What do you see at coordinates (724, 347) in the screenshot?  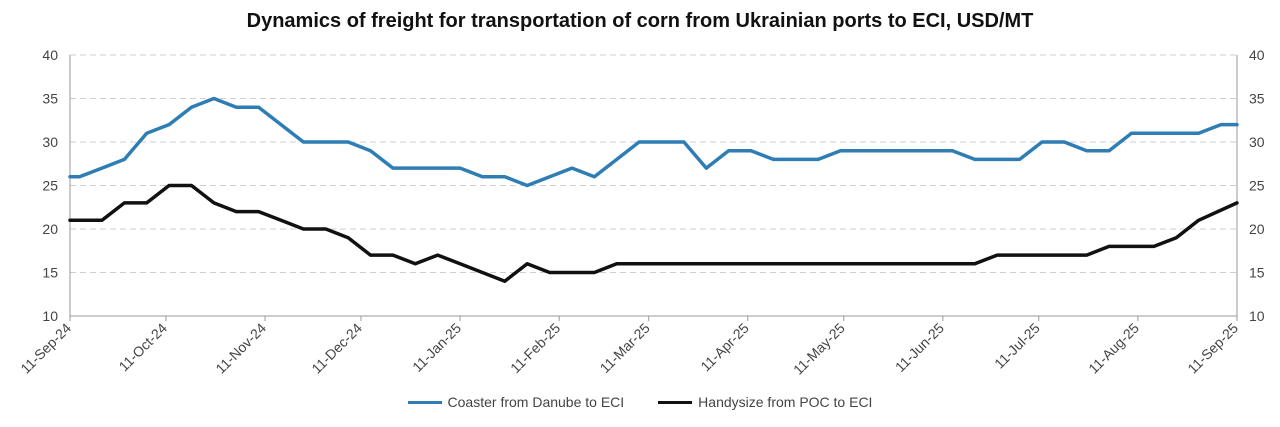 I see `x-tick-label: 11-Apr-25` at bounding box center [724, 347].